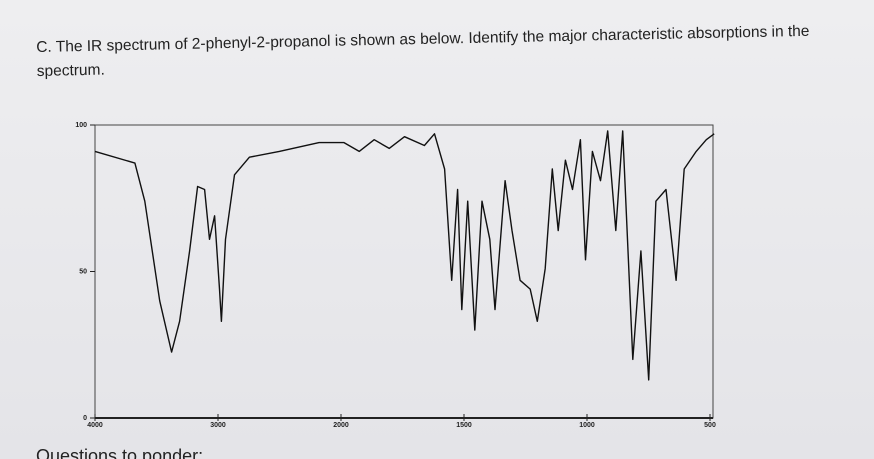  What do you see at coordinates (85, 418) in the screenshot?
I see `y-tick-label: 0` at bounding box center [85, 418].